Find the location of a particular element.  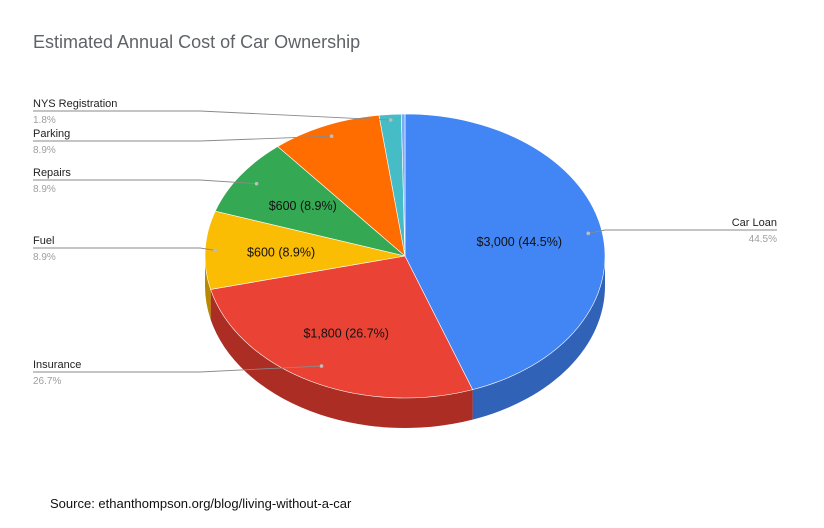

value-label-insurance: $1,800 (26.7%) is located at coordinates (345, 334).